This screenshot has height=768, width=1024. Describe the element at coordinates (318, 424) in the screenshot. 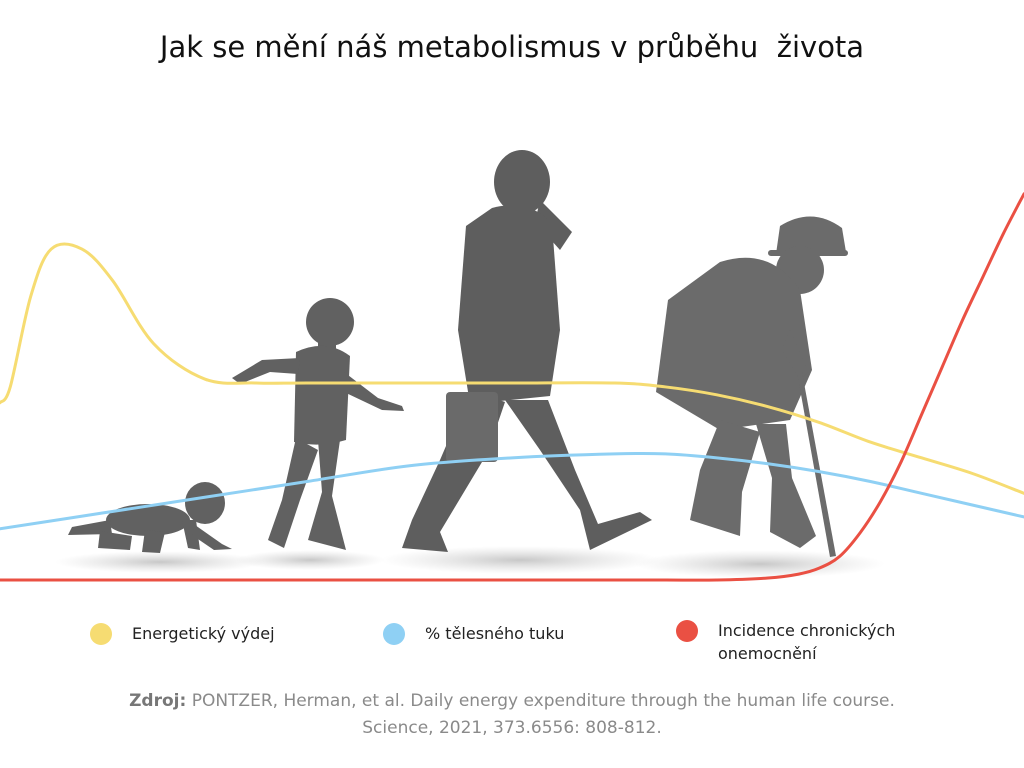

I see `child-silhouette` at that location.